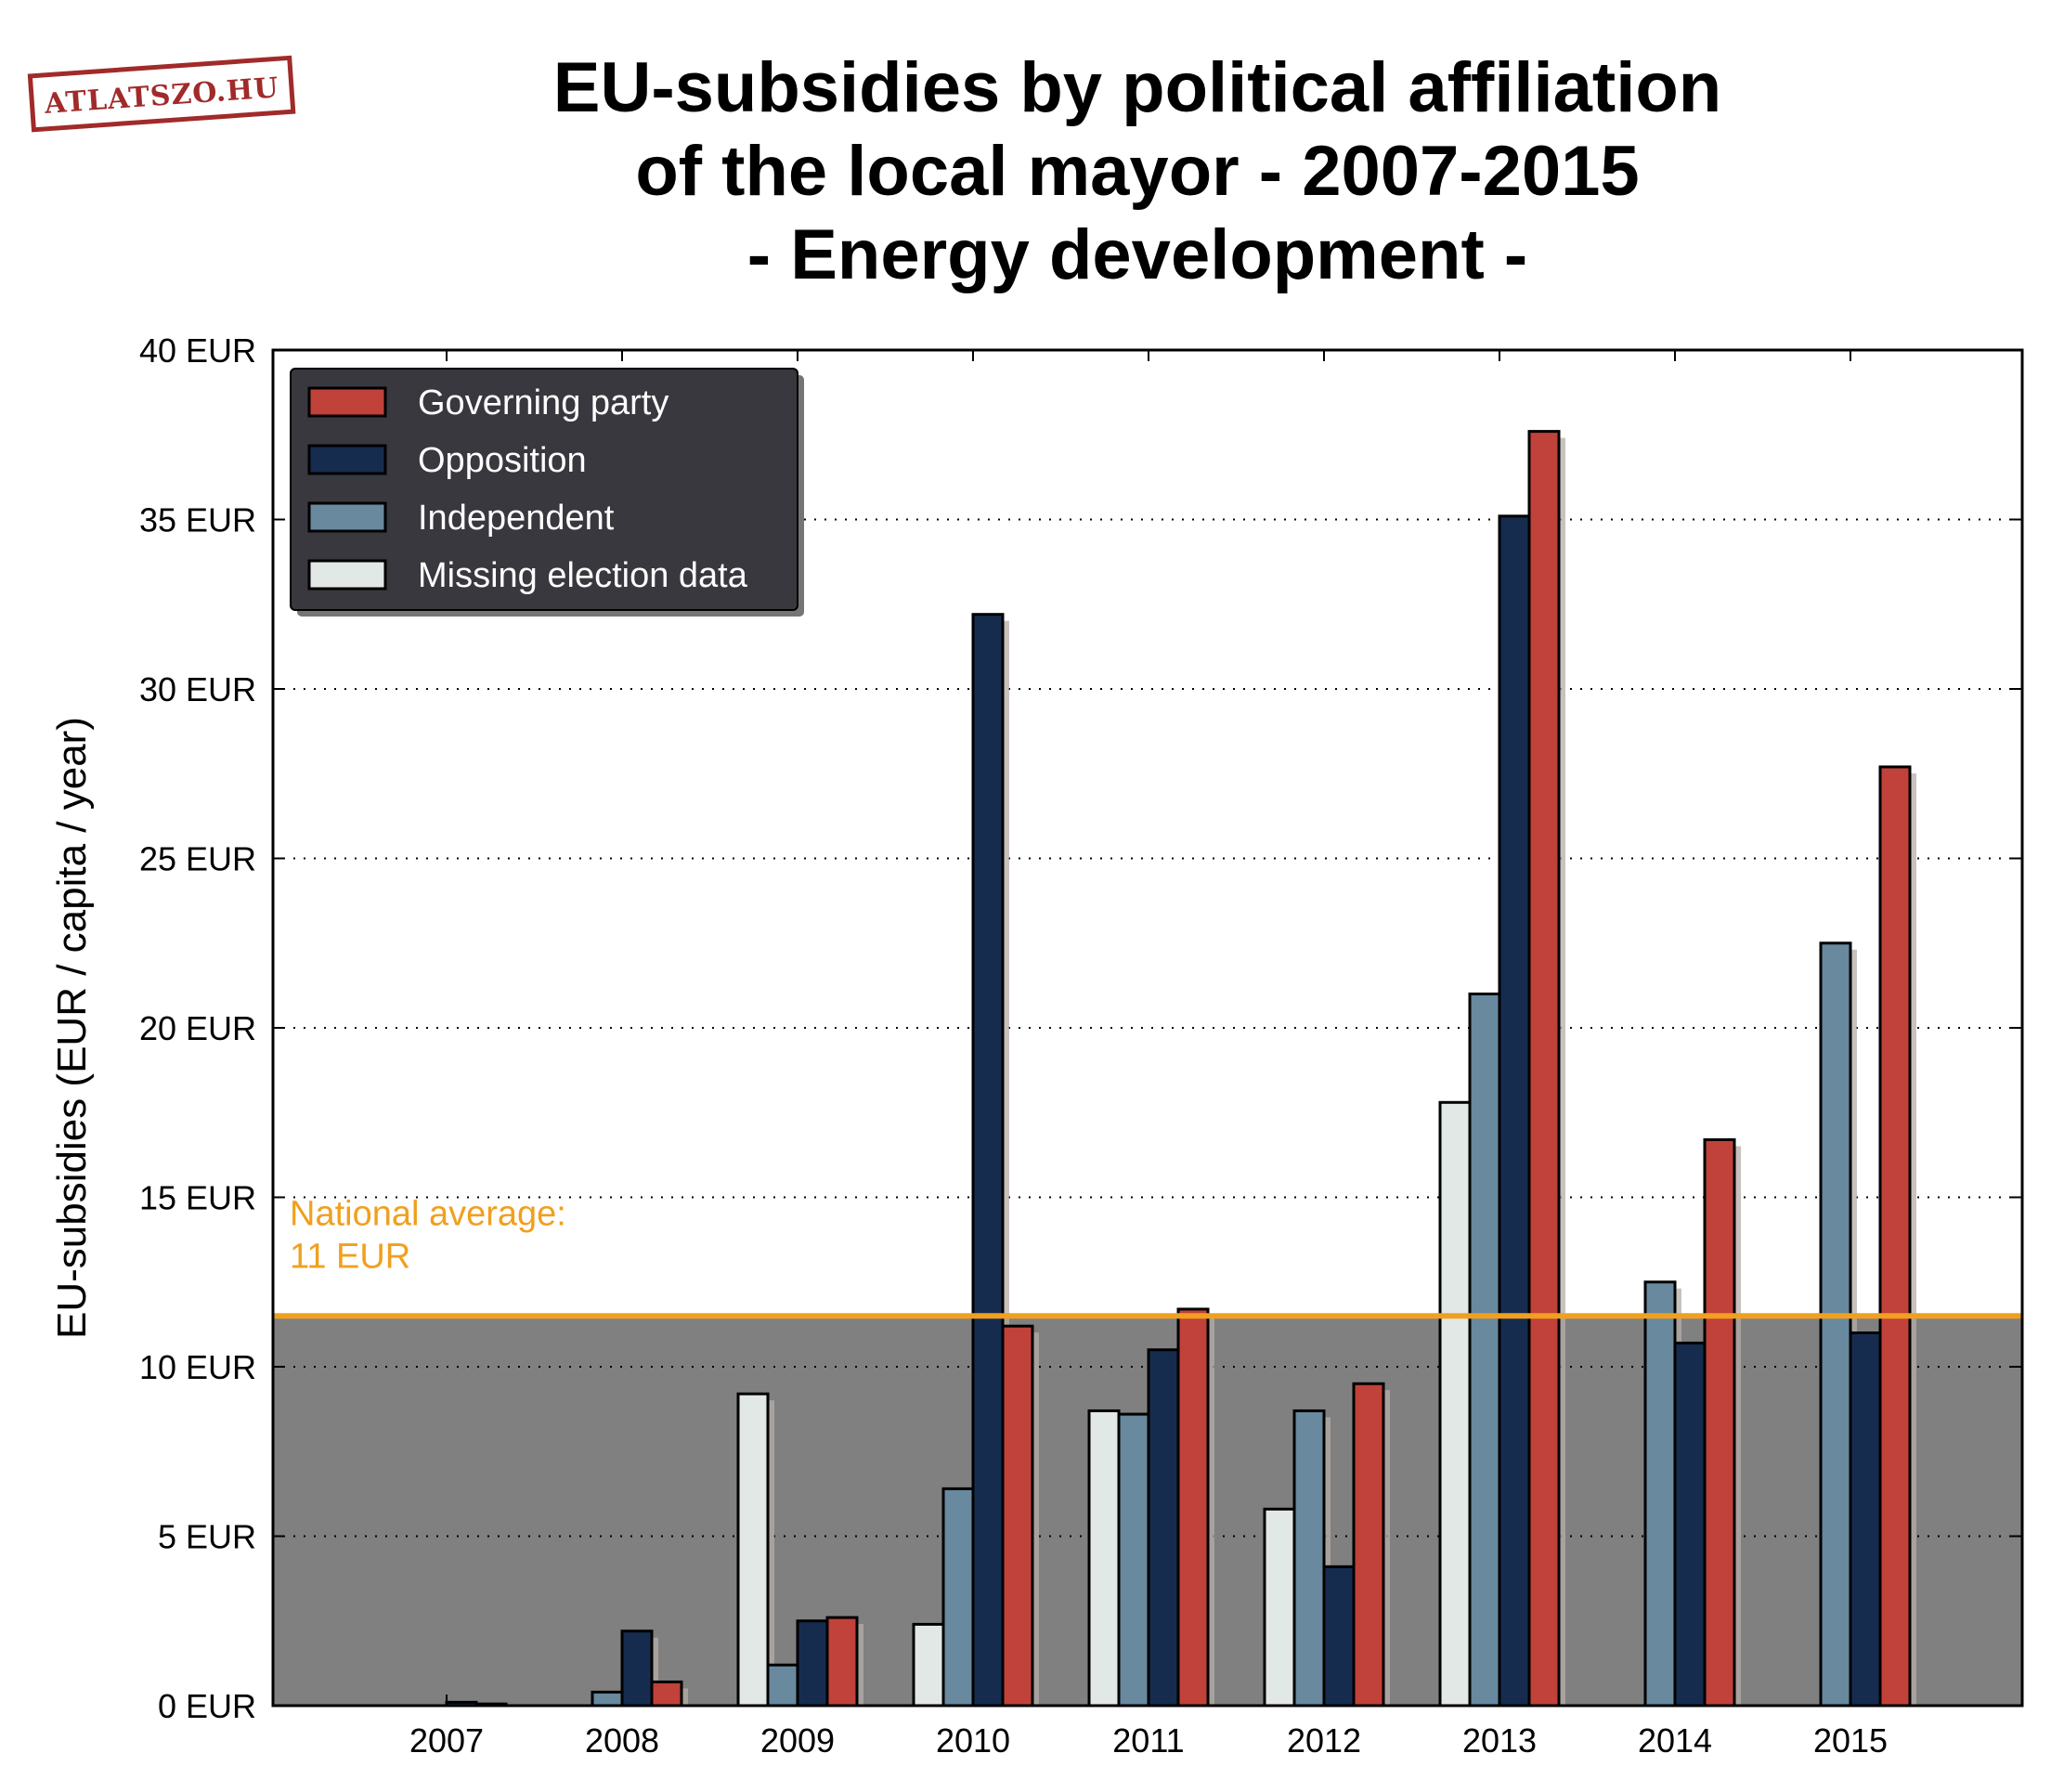 The image size is (2051, 1792). I want to click on y-tick-label: 15 EUR, so click(197, 1198).